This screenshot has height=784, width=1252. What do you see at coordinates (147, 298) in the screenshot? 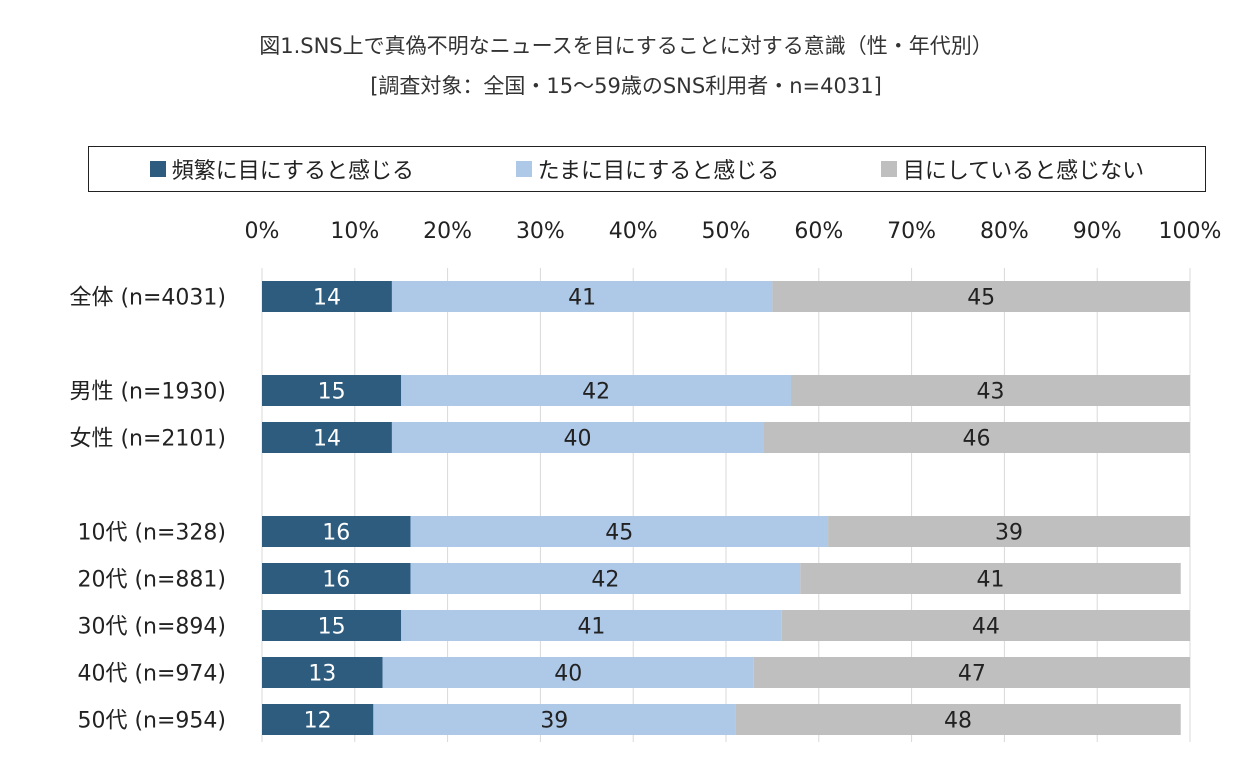
I see `category-label: 全体 (n=4031)` at bounding box center [147, 298].